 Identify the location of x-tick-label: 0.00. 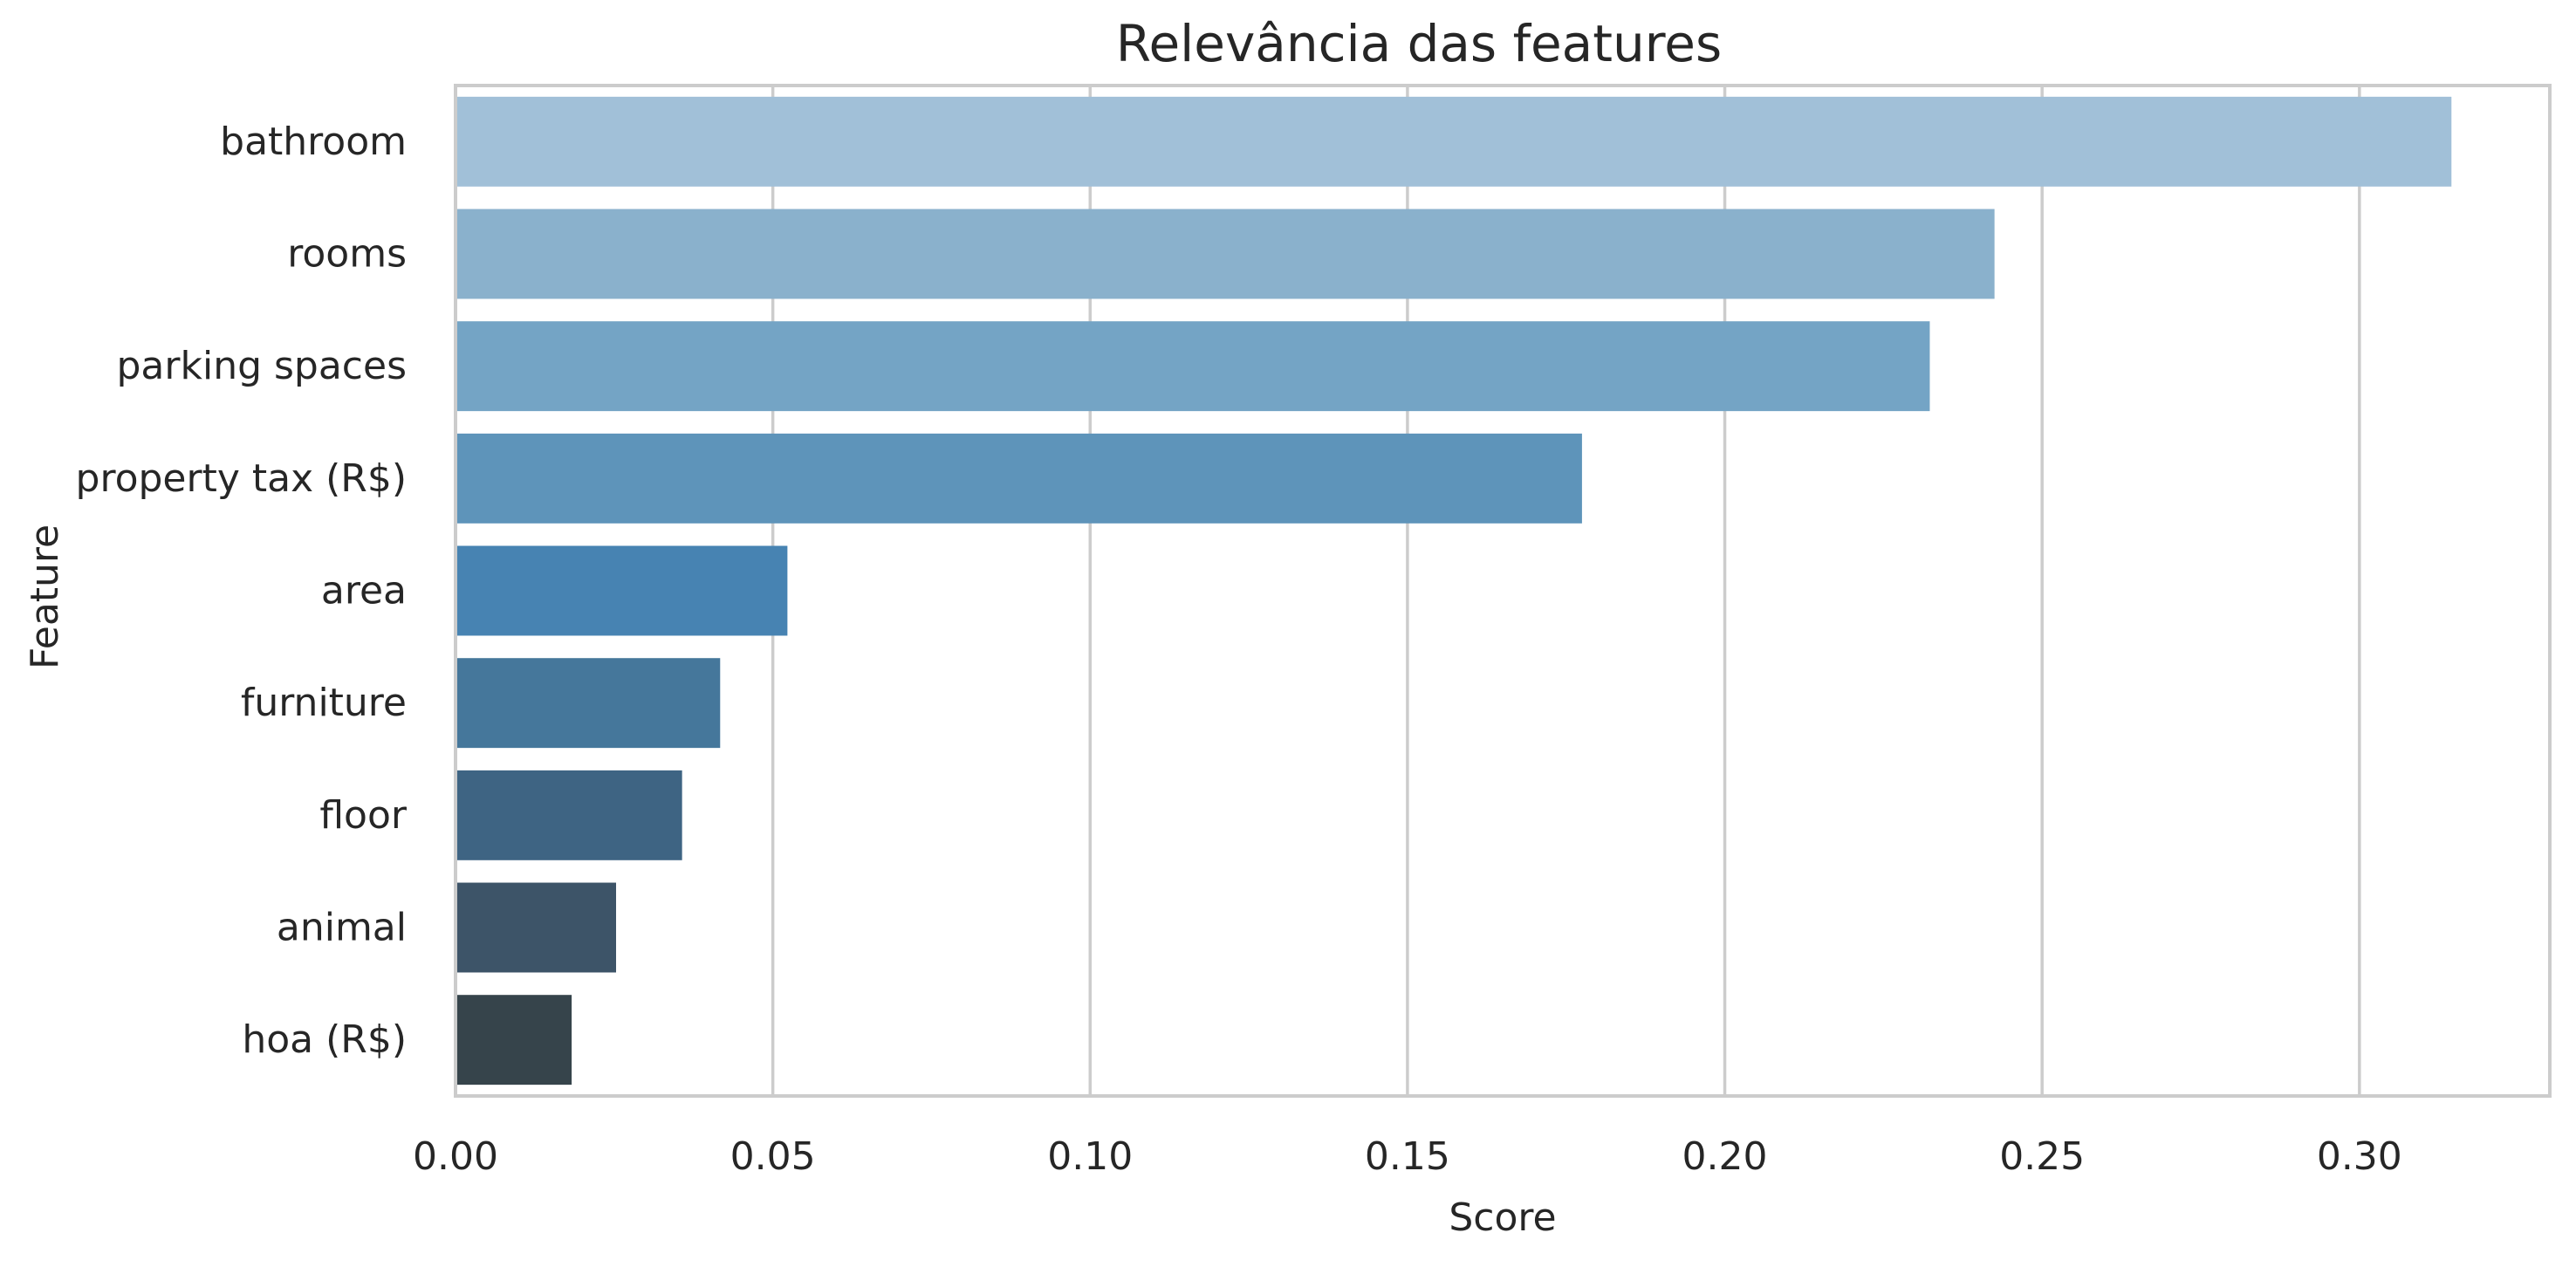
(455, 1156).